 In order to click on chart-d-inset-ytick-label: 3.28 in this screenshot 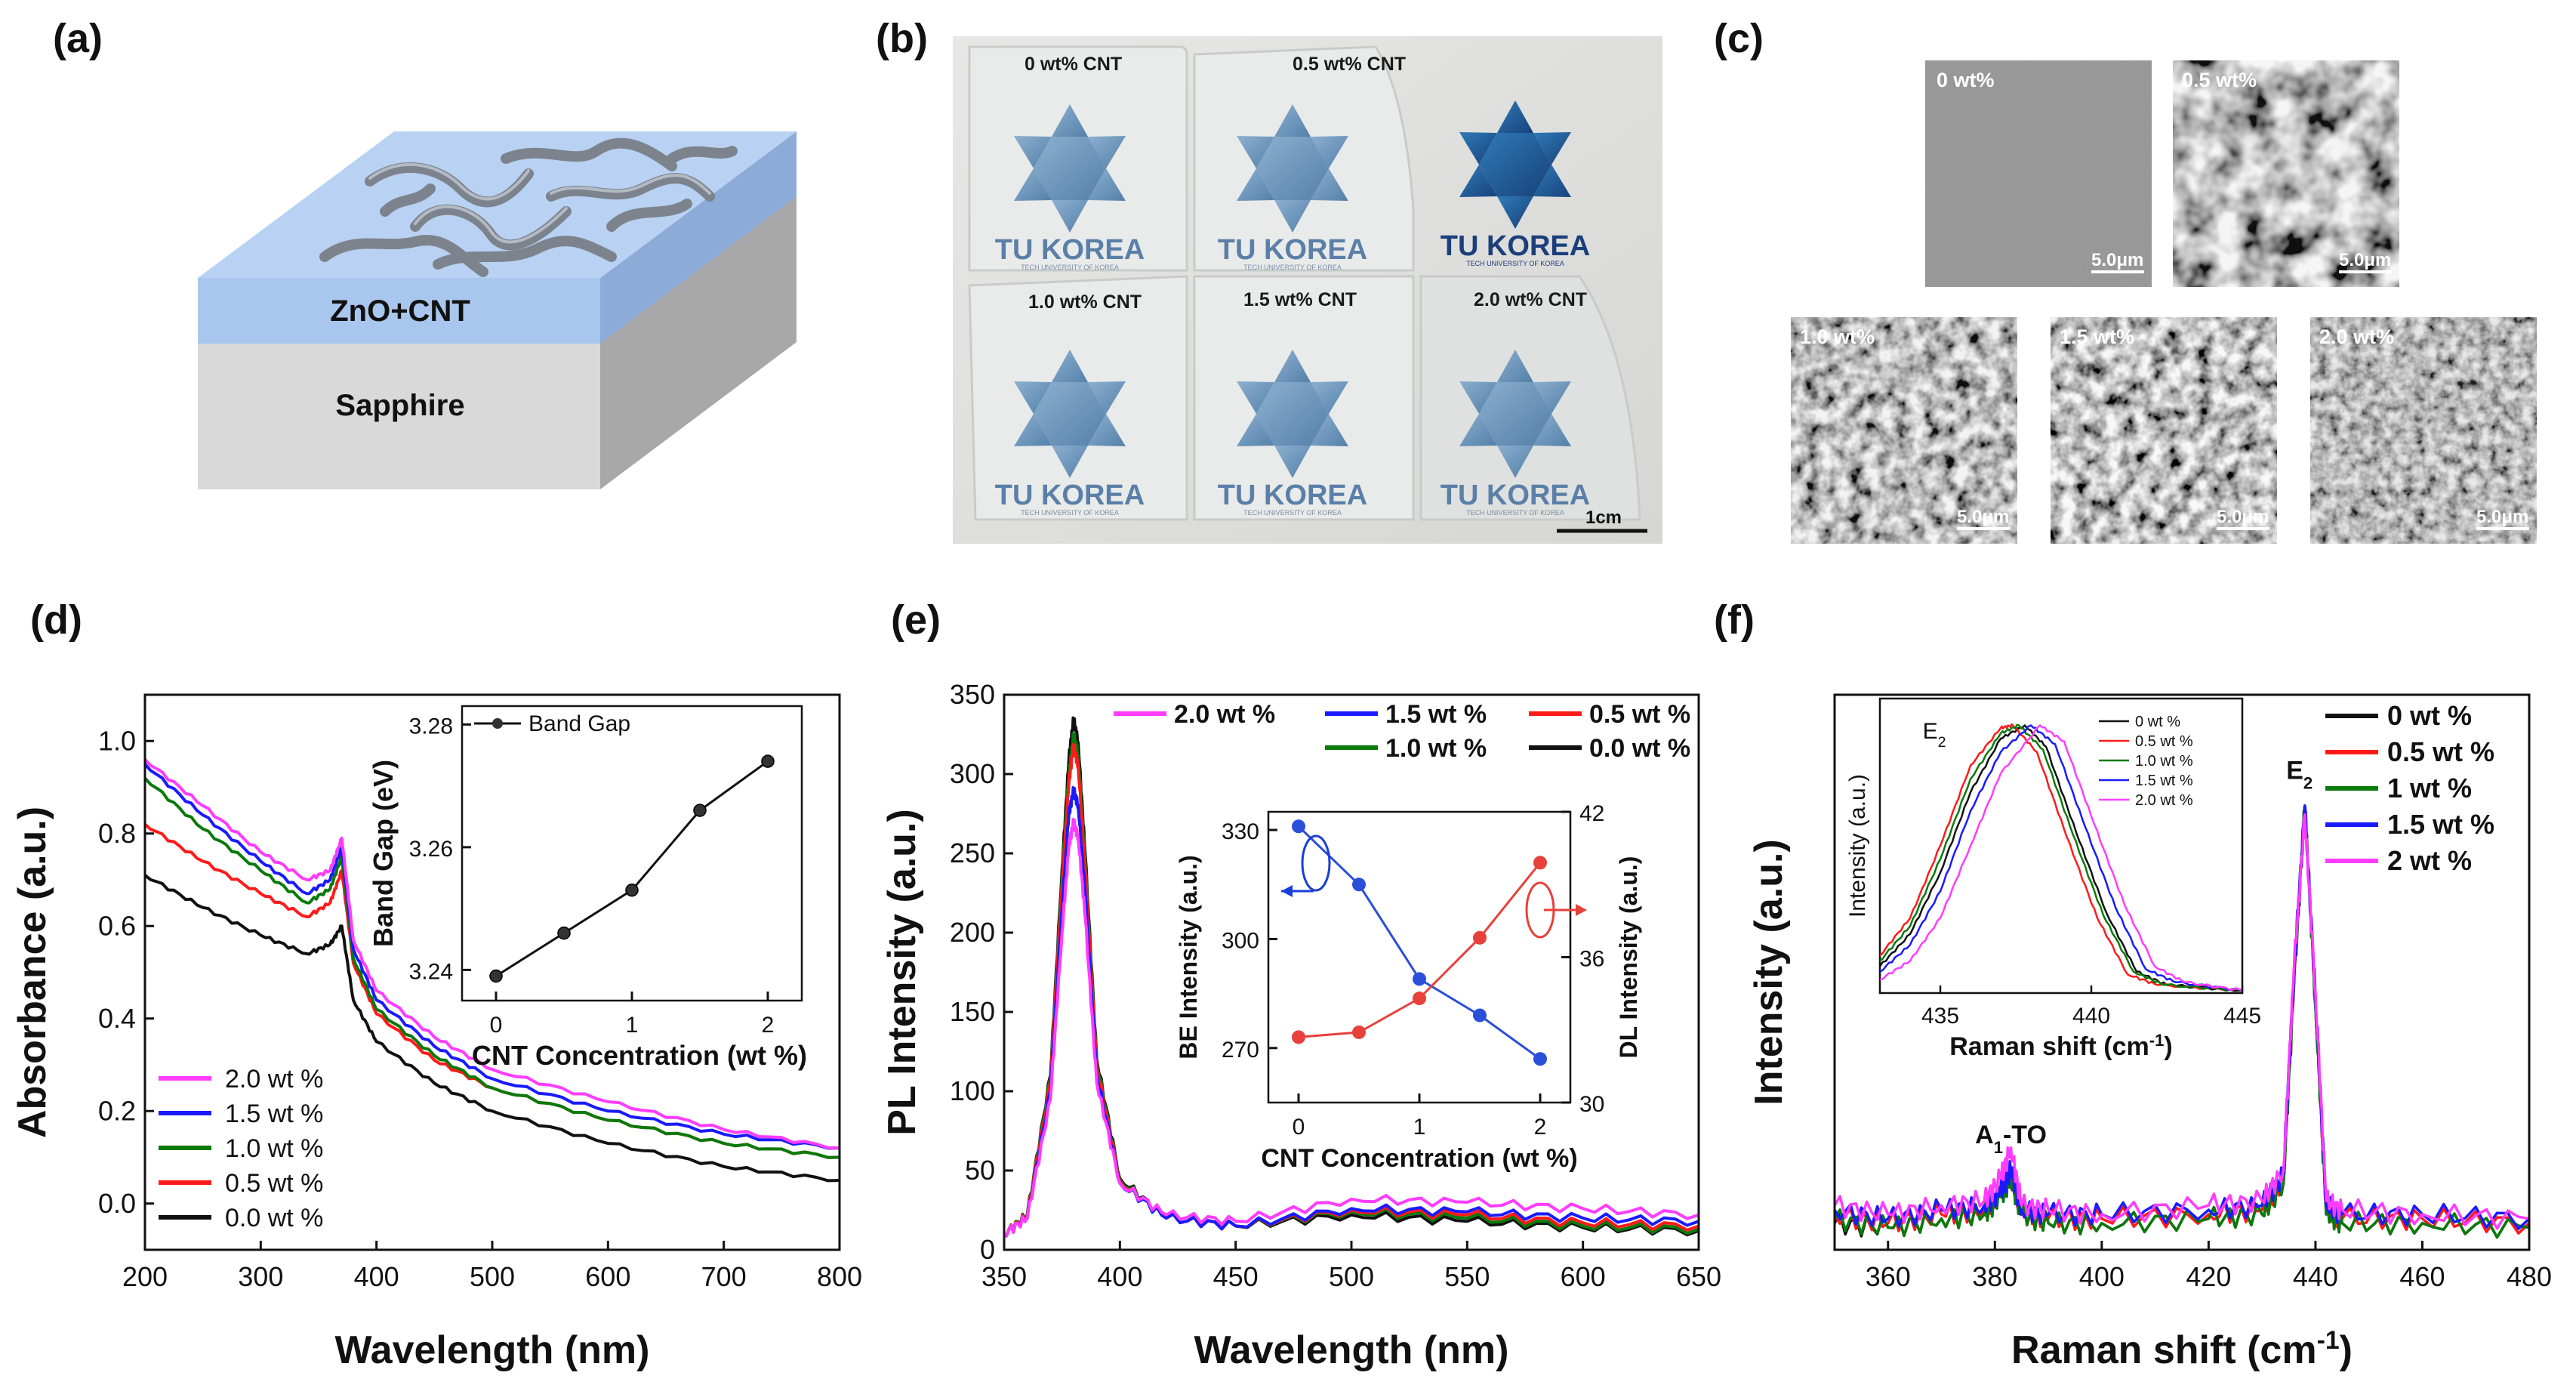, I will do `click(431, 726)`.